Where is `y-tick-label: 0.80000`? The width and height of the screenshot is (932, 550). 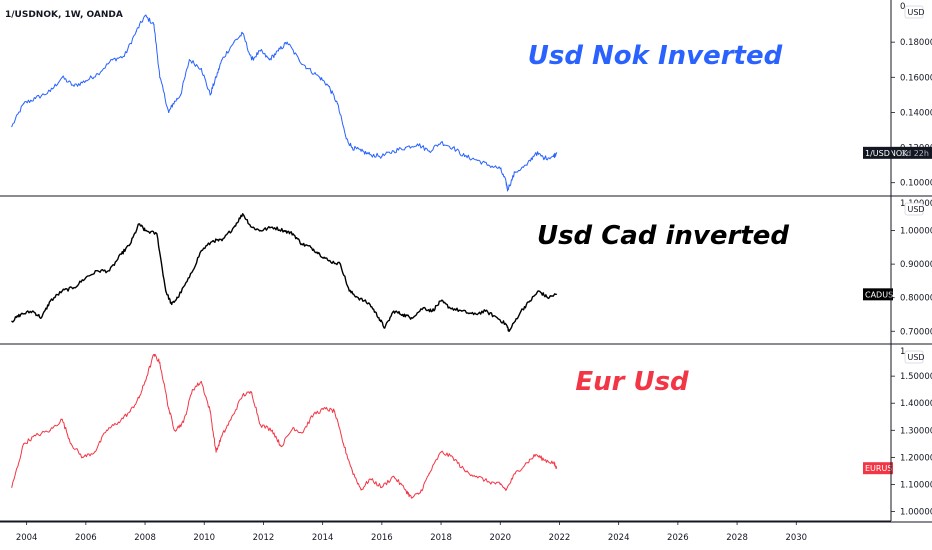 y-tick-label: 0.80000 is located at coordinates (916, 299).